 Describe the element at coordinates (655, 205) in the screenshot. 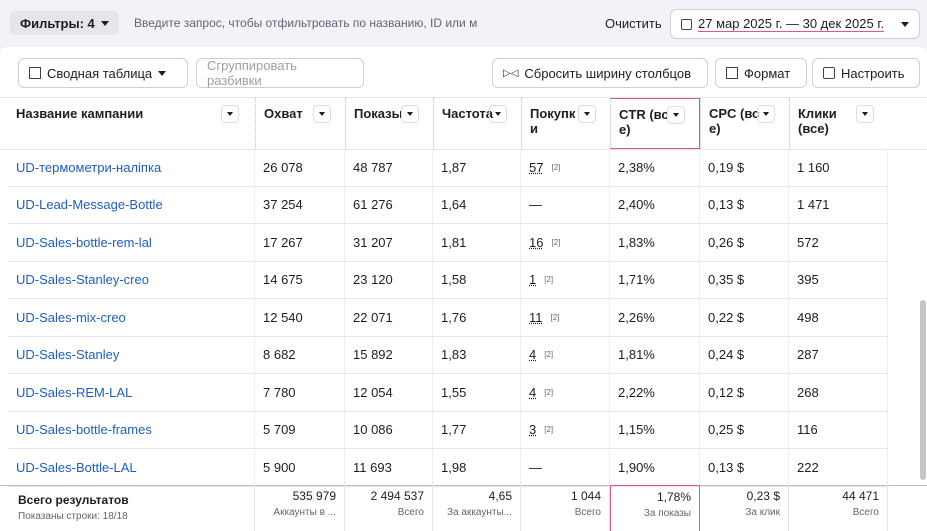

I see `table-cell: 2,40%` at that location.